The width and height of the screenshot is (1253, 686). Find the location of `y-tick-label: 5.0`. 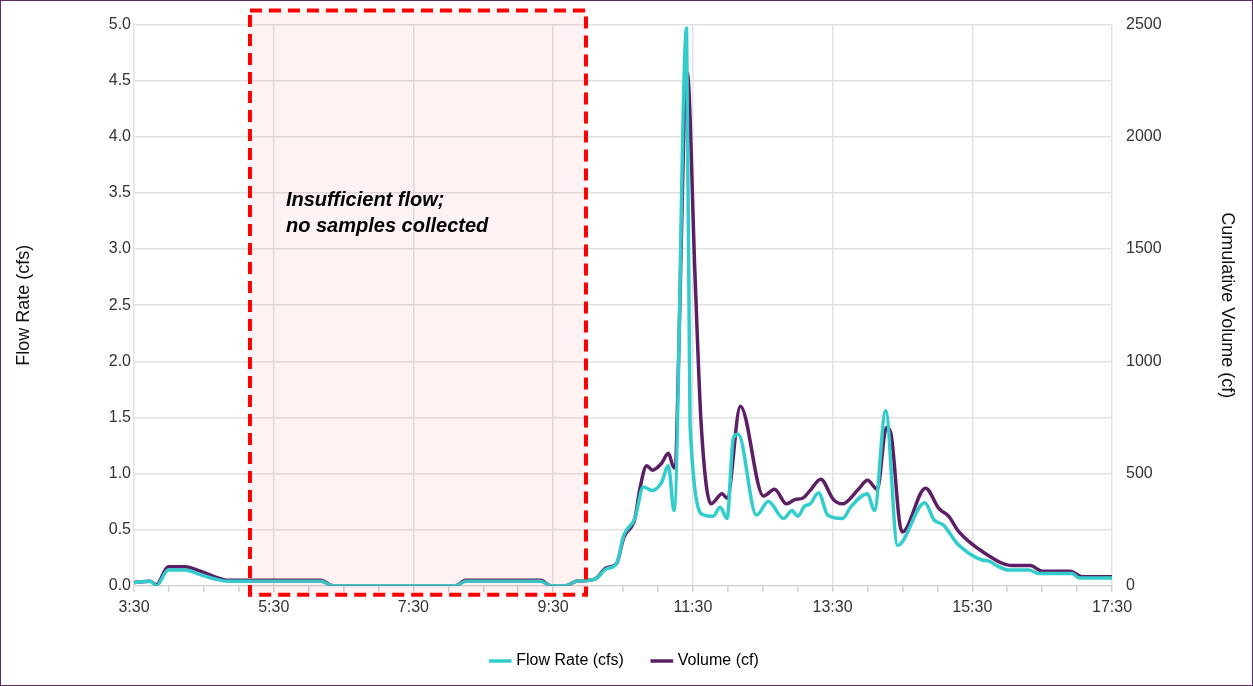

y-tick-label: 5.0 is located at coordinates (120, 24).